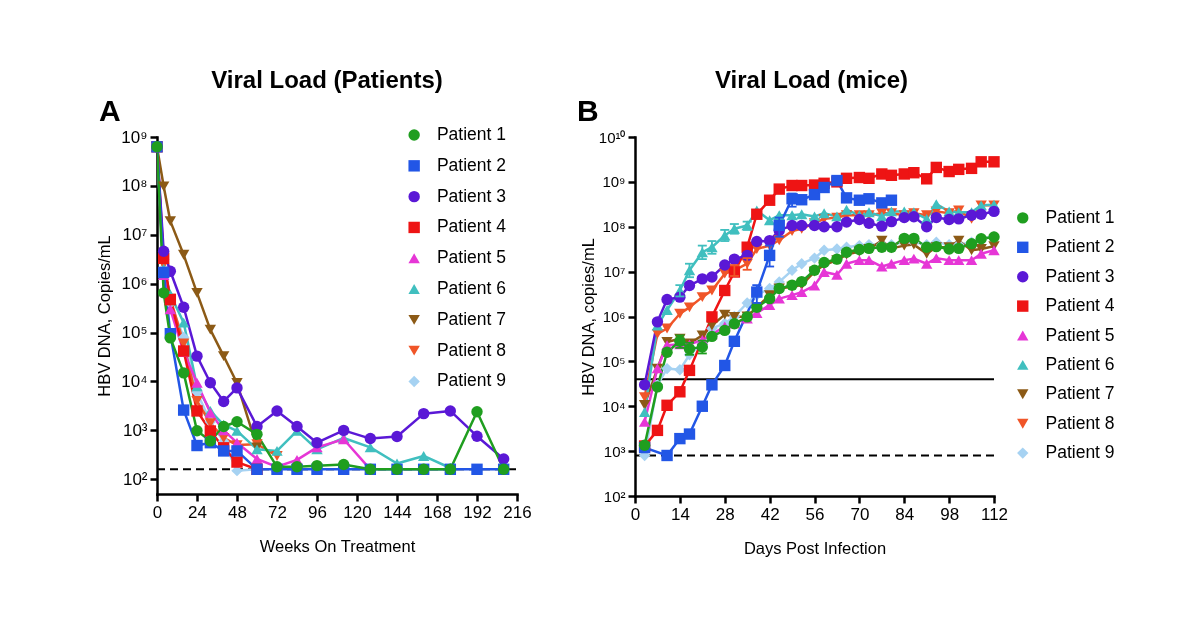 This screenshot has width=1200, height=627. Describe the element at coordinates (397, 512) in the screenshot. I see `x-tick-label: 144` at that location.